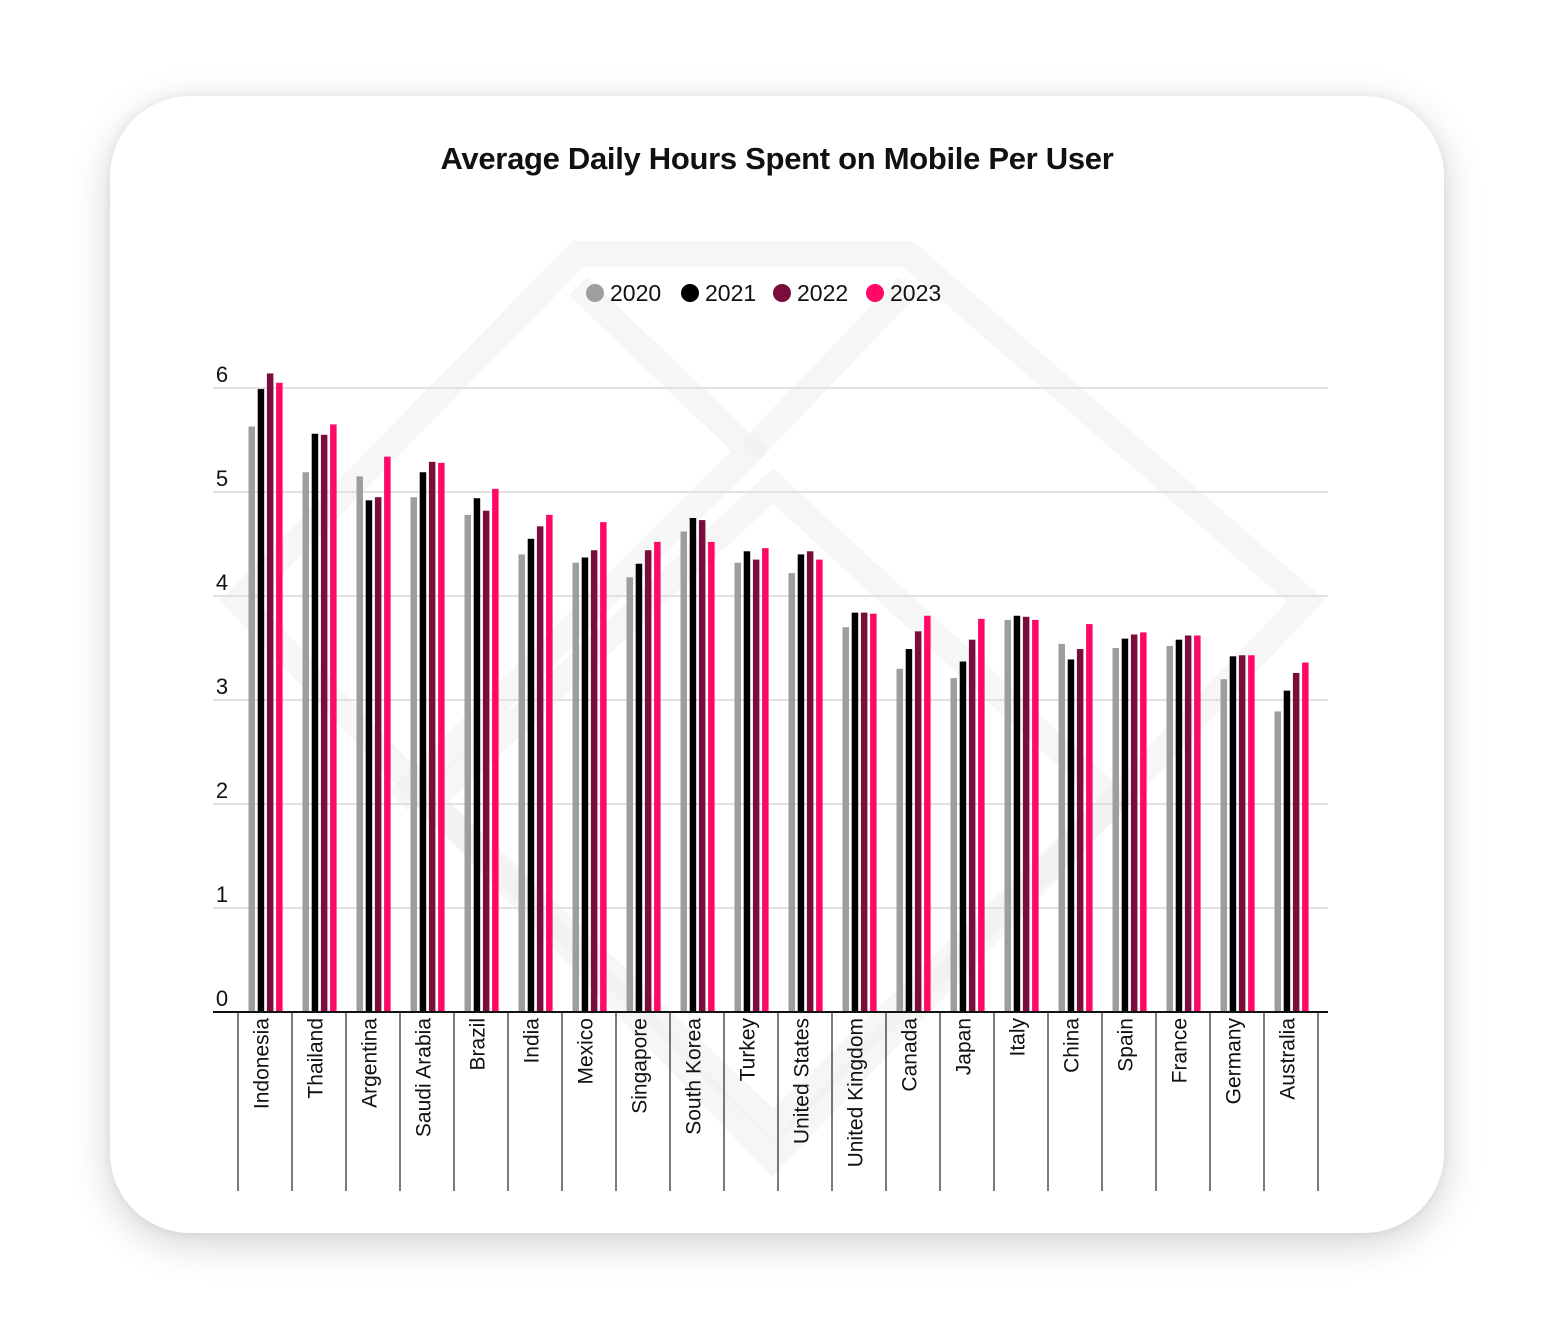 The height and width of the screenshot is (1330, 1554). What do you see at coordinates (251, 719) in the screenshot?
I see `bar-2020-indonesia` at bounding box center [251, 719].